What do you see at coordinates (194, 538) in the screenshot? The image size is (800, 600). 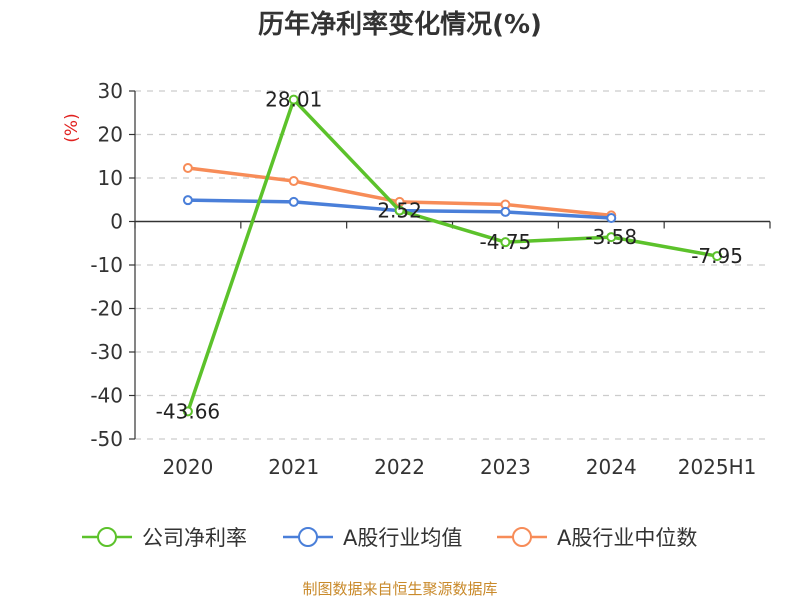 I see `legend-label: 公司净利率` at bounding box center [194, 538].